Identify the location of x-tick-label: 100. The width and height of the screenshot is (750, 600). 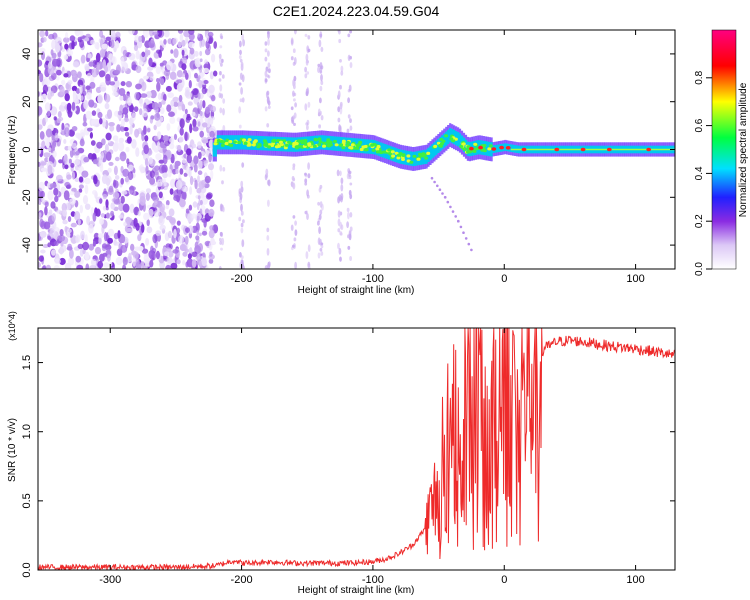
(635, 279).